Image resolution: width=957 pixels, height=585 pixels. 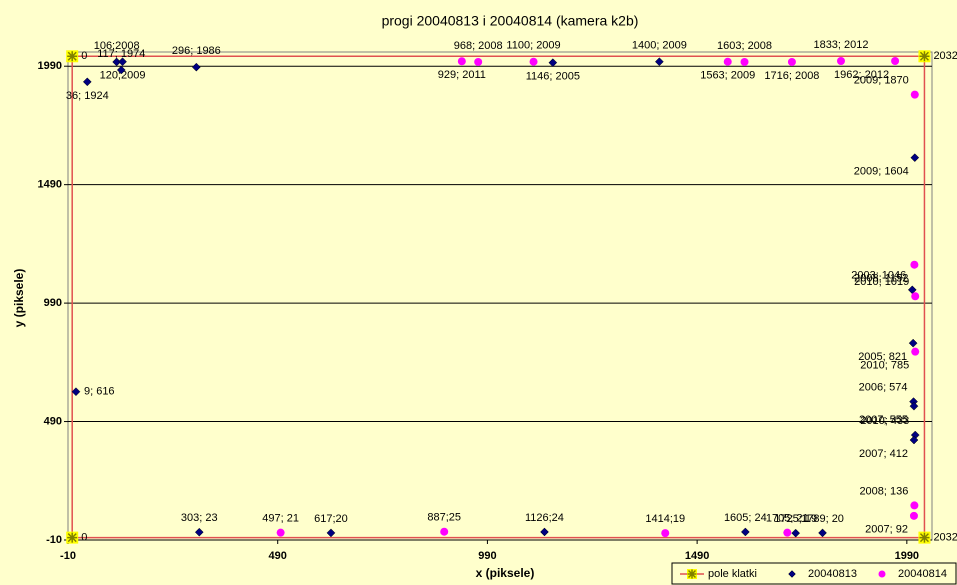 What do you see at coordinates (791, 76) in the screenshot?
I see `data-label: 1716; 2008` at bounding box center [791, 76].